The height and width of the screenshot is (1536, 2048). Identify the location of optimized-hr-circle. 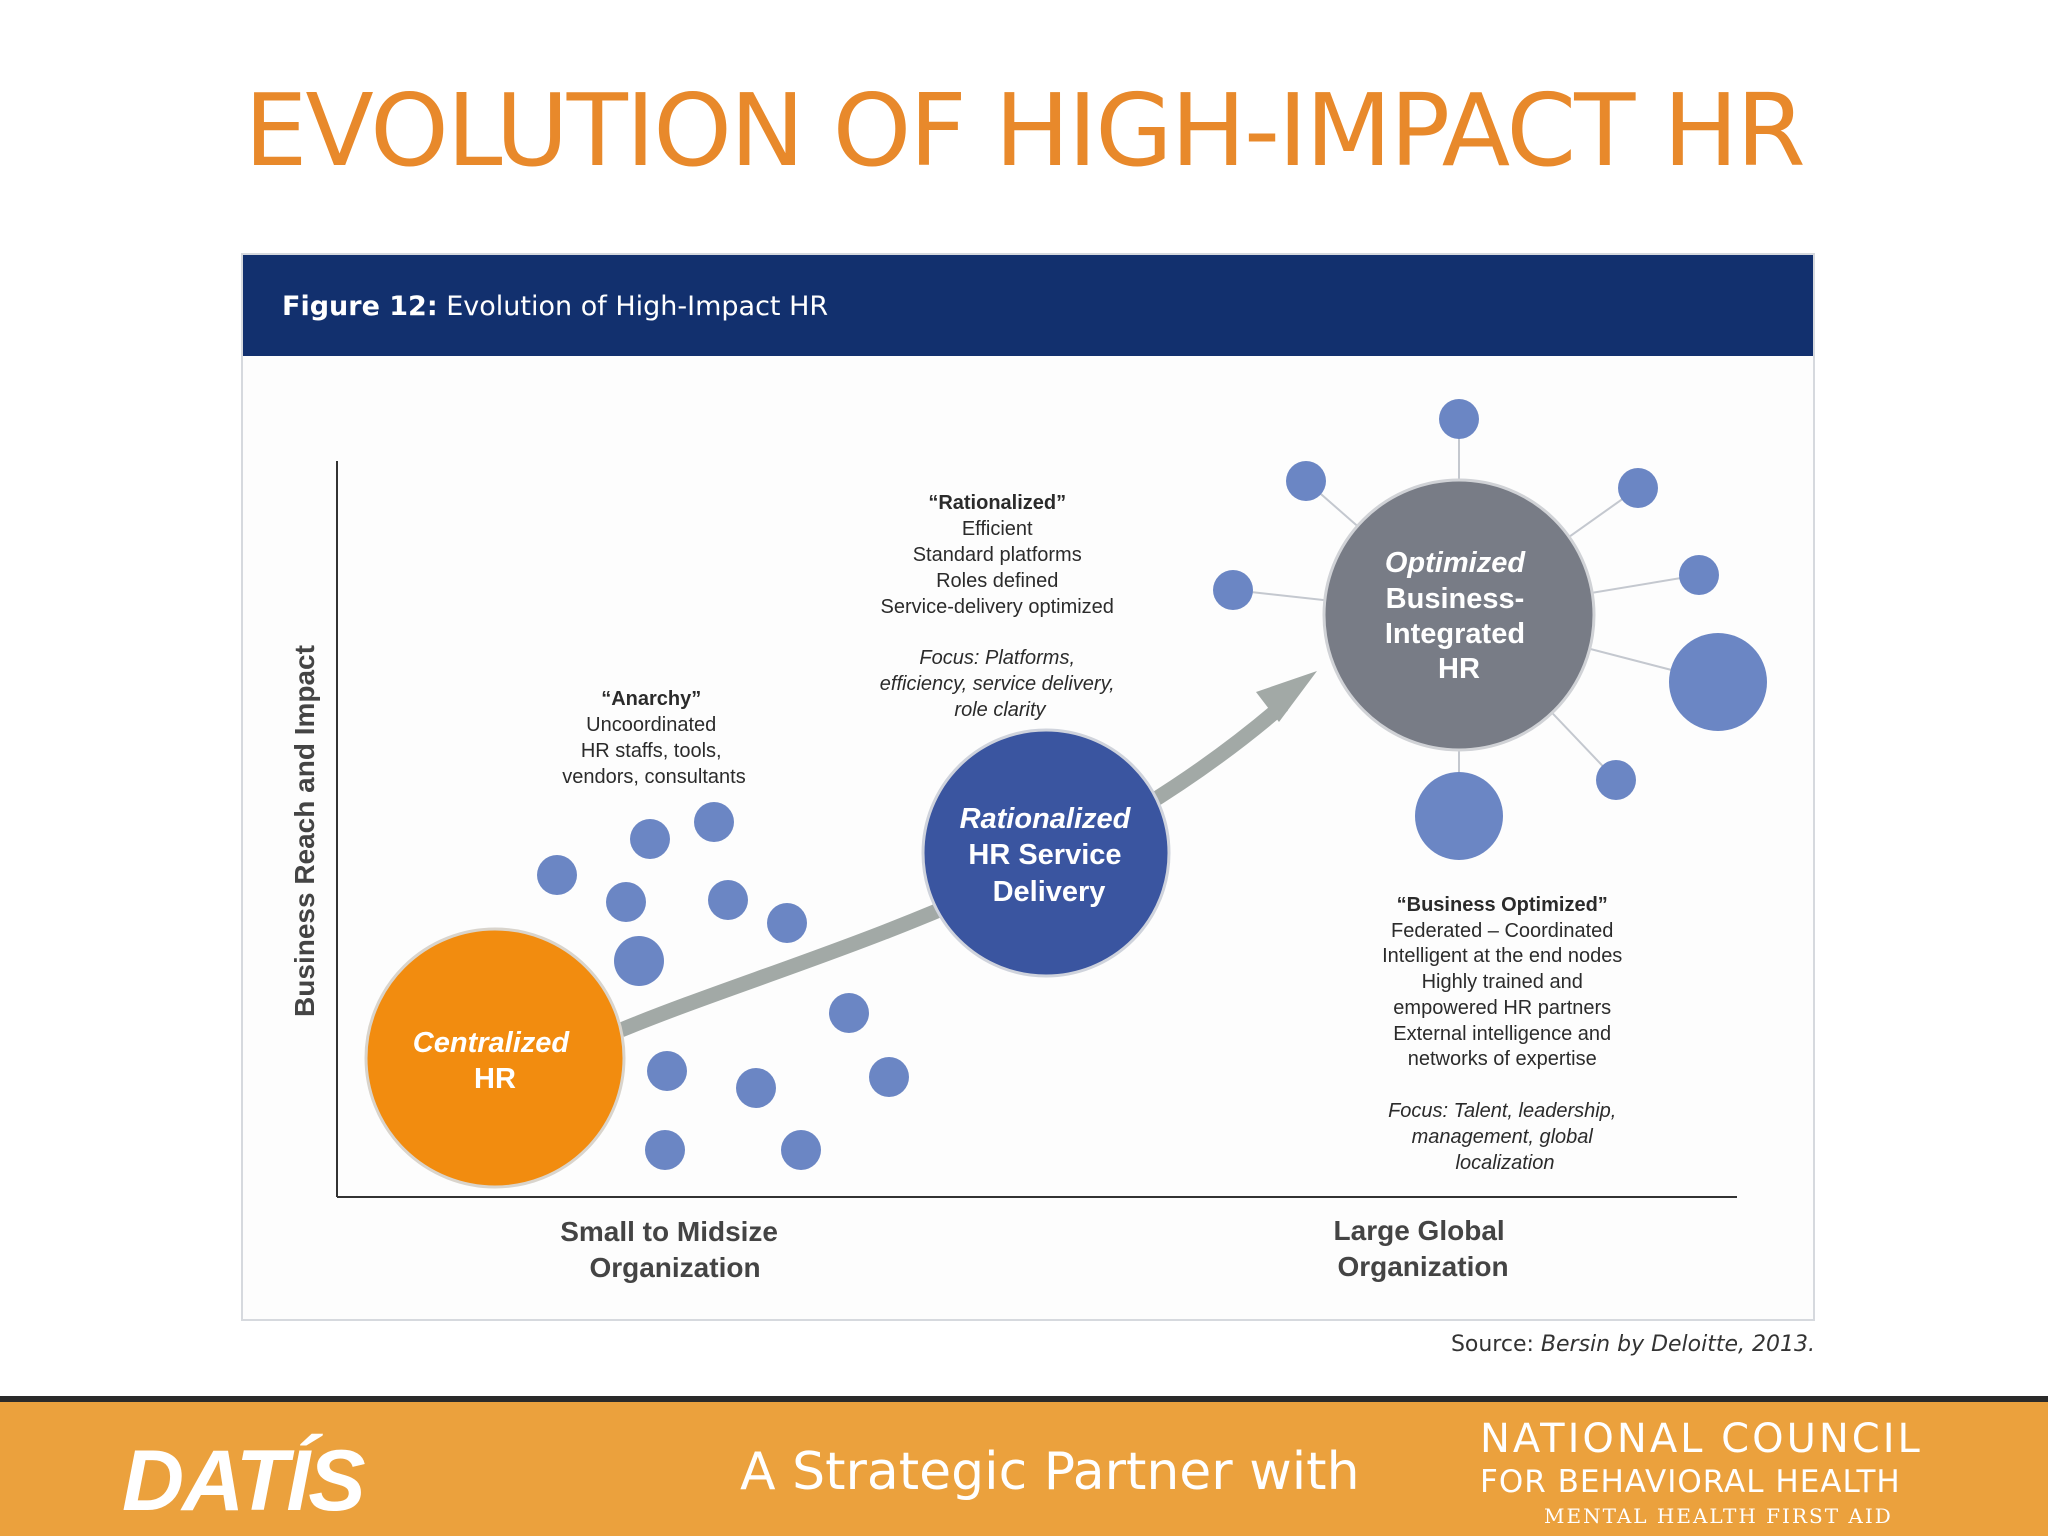
(1459, 615).